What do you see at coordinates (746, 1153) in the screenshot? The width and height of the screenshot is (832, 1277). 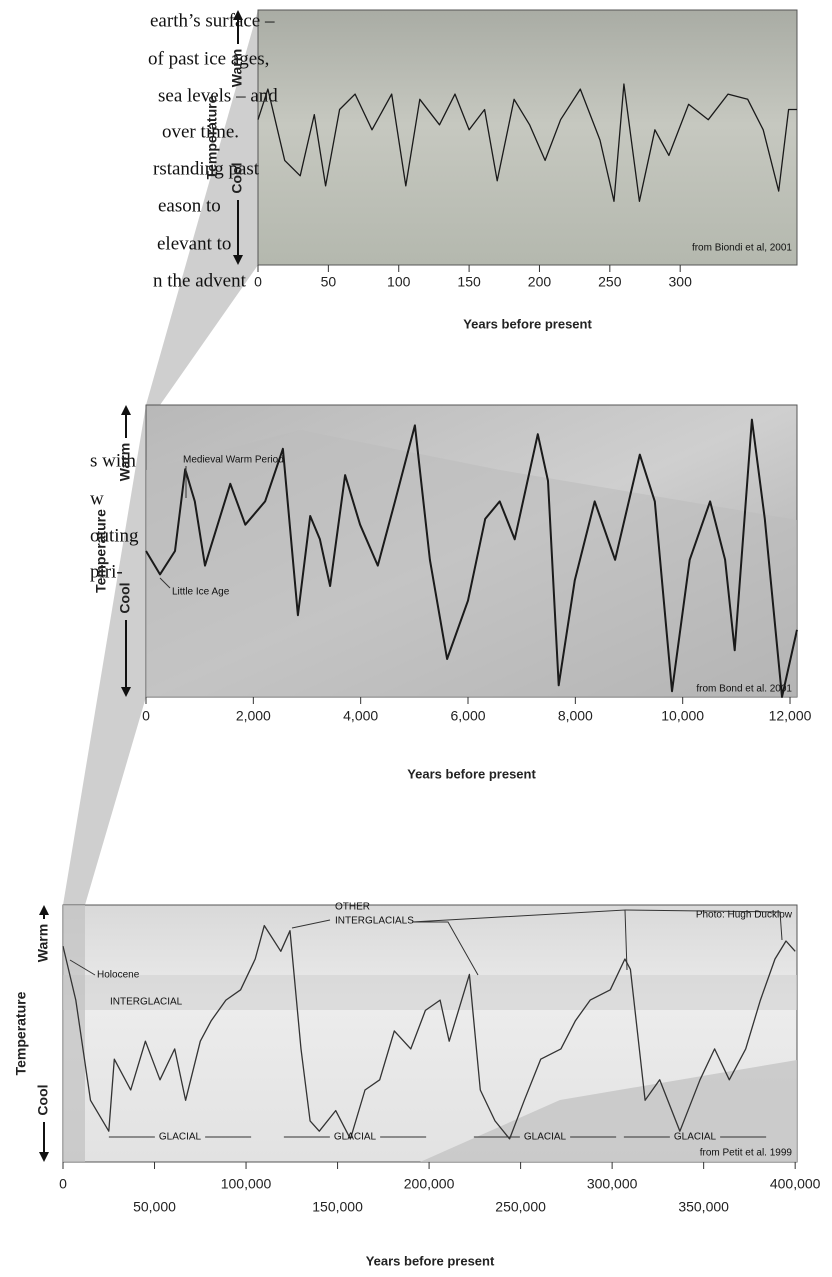 I see `credit: from Petit et al. 1999` at bounding box center [746, 1153].